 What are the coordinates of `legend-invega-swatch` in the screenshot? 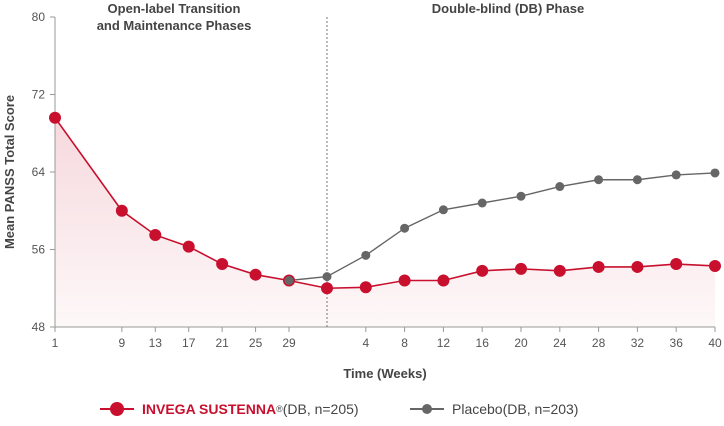 It's located at (117, 409).